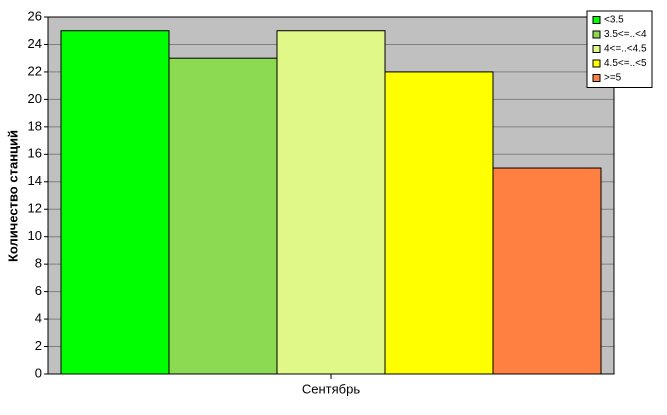 Image resolution: width=667 pixels, height=415 pixels. Describe the element at coordinates (625, 49) in the screenshot. I see `legend-label: 4<=..<4.5` at that location.